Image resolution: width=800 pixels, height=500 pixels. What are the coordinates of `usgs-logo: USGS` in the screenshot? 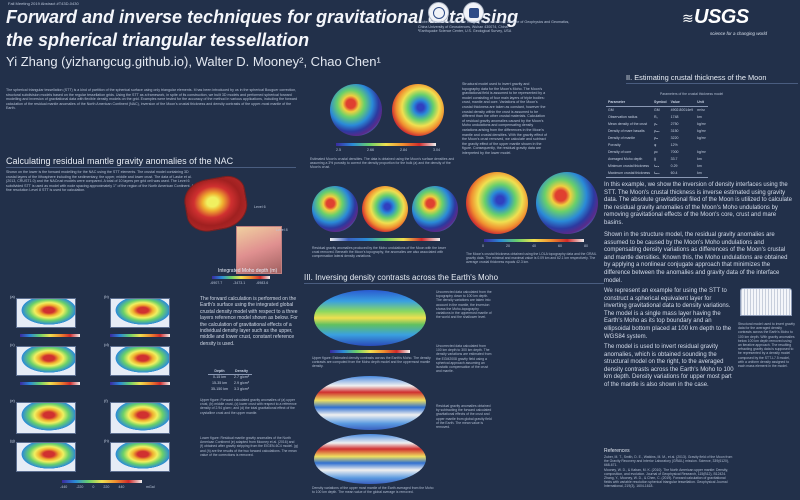 It's located at (721, 17).